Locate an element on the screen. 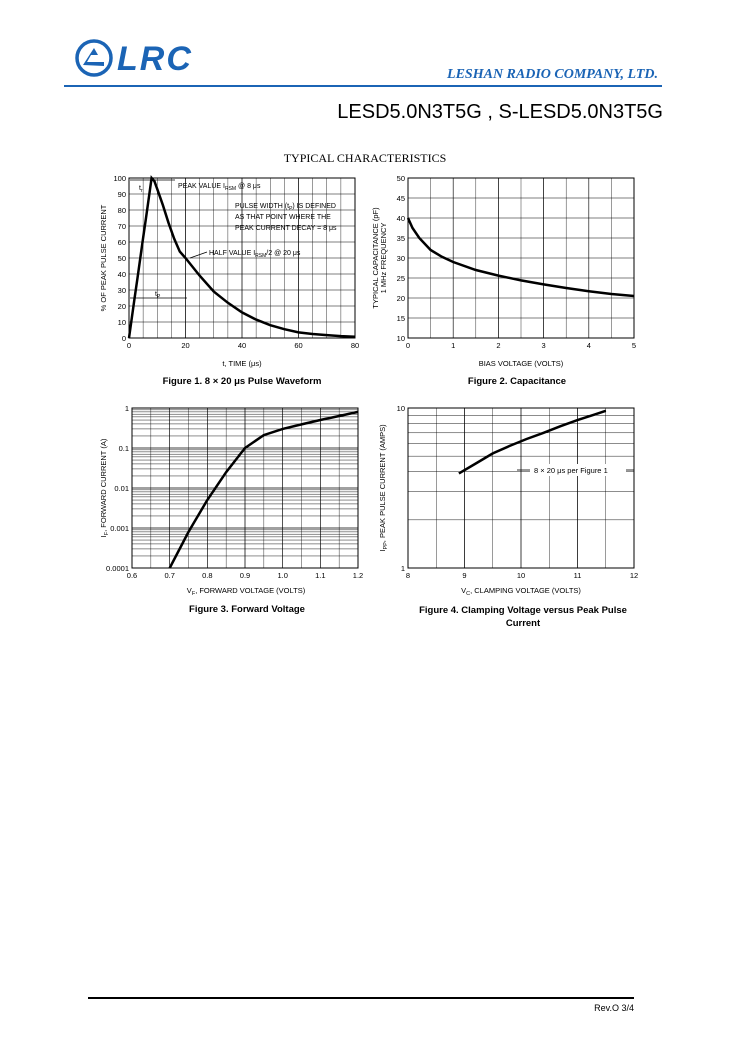  f2-ylabel-1: TYPICAL CAPACITANCE (pF) is located at coordinates (375, 258).